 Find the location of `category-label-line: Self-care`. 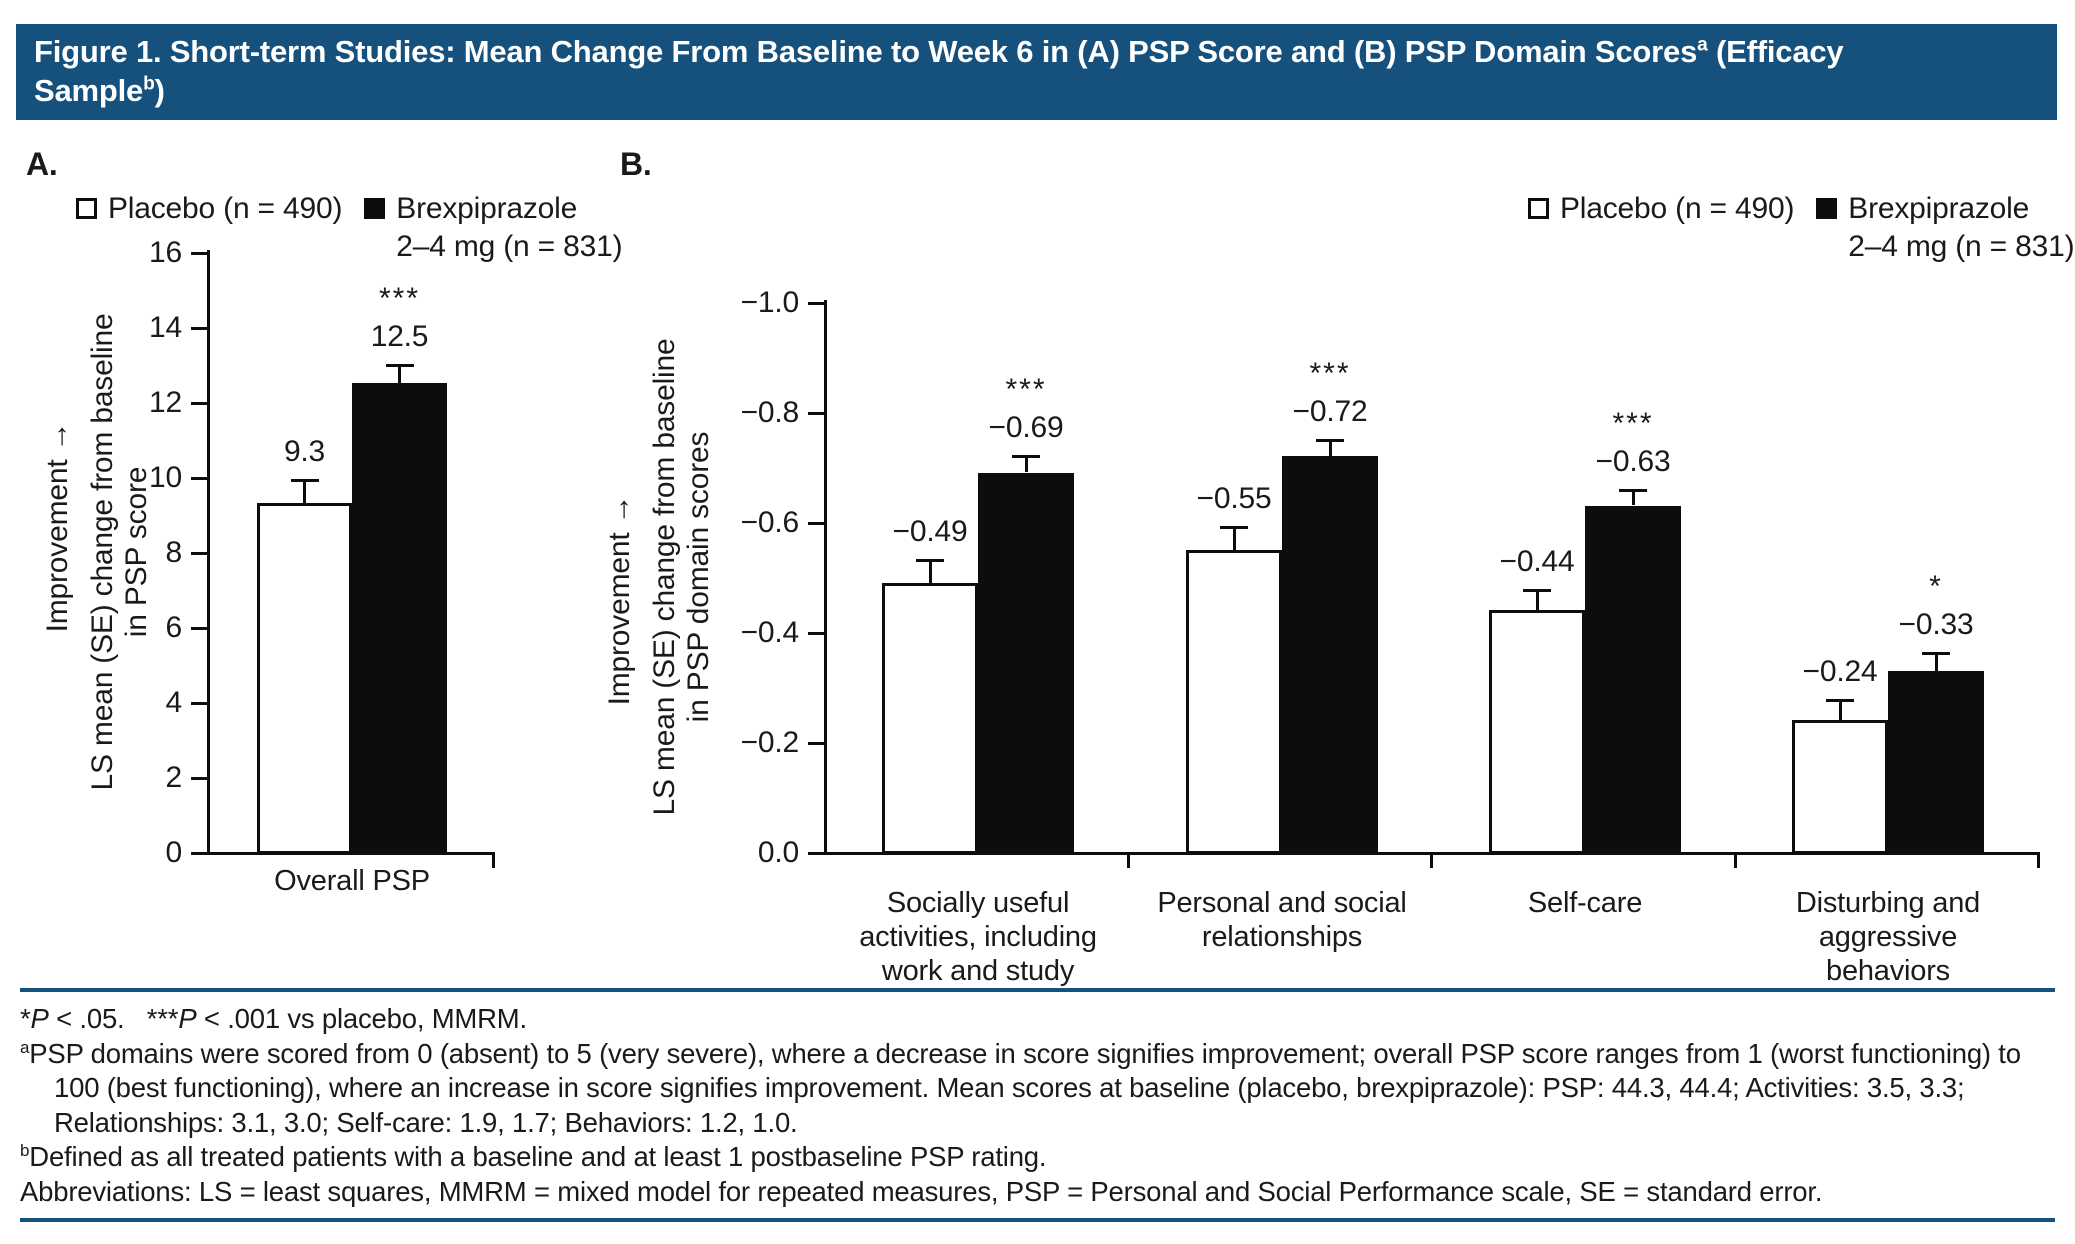

category-label-line: Self-care is located at coordinates (1585, 903).